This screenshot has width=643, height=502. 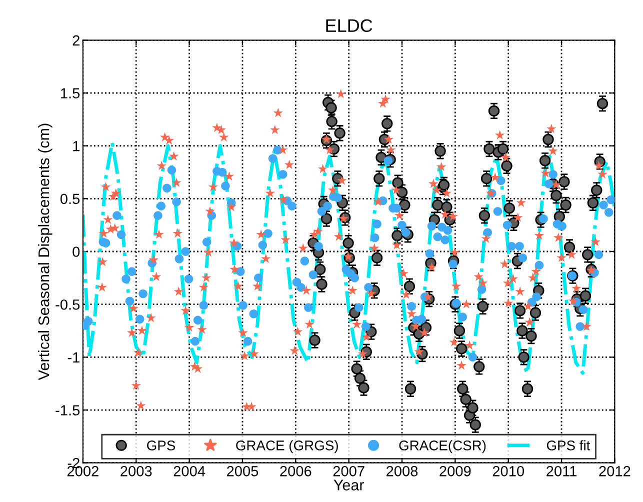 What do you see at coordinates (296, 471) in the screenshot?
I see `x-tick-label: 2006` at bounding box center [296, 471].